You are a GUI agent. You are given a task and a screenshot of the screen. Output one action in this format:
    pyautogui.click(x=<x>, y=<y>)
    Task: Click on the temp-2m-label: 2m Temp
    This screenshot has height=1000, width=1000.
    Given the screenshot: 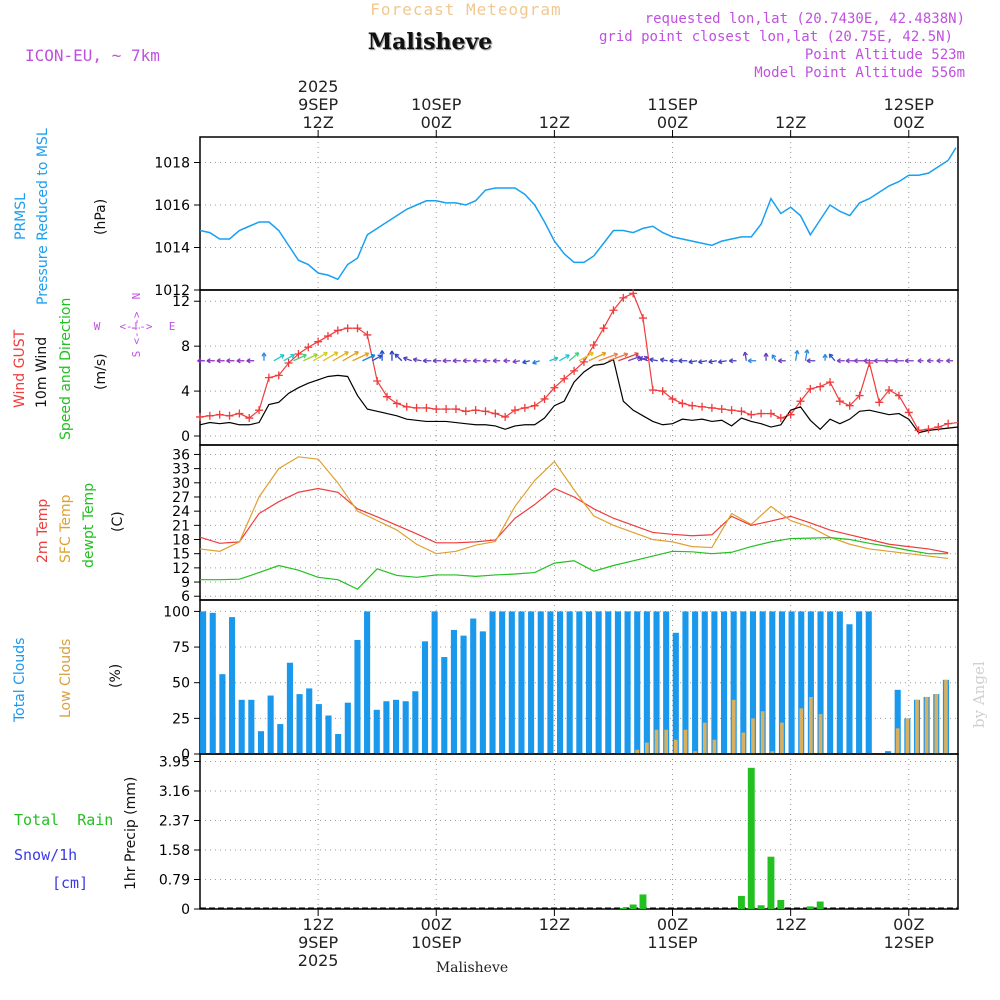 What is the action you would take?
    pyautogui.click(x=43, y=531)
    